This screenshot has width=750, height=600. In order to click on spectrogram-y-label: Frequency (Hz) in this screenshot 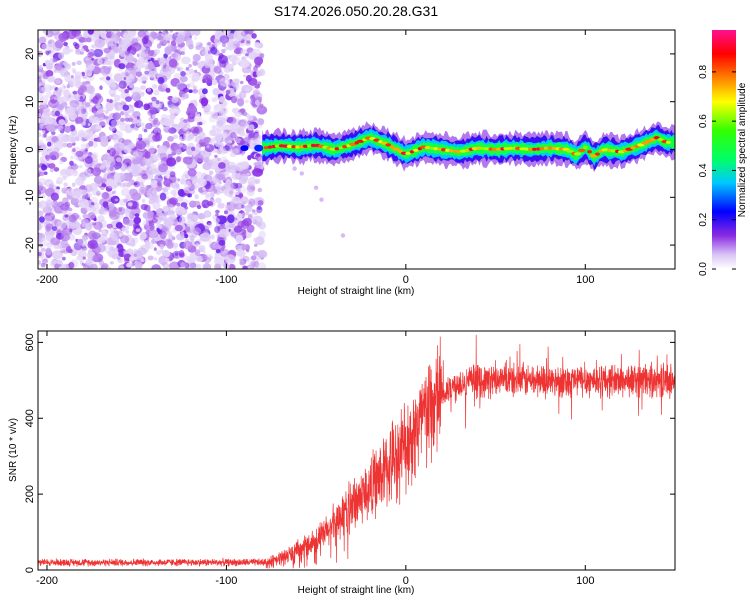, I will do `click(13, 150)`.